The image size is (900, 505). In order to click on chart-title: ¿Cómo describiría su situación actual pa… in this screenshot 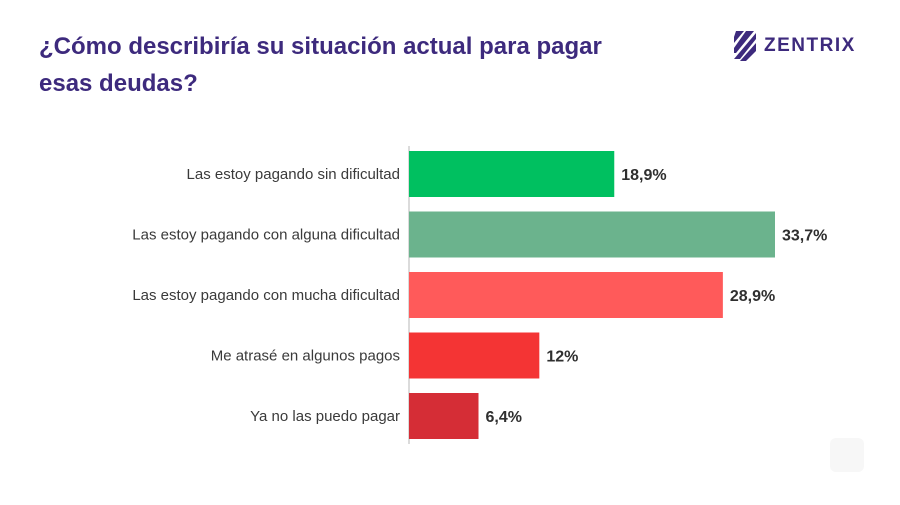, I will do `click(320, 65)`.